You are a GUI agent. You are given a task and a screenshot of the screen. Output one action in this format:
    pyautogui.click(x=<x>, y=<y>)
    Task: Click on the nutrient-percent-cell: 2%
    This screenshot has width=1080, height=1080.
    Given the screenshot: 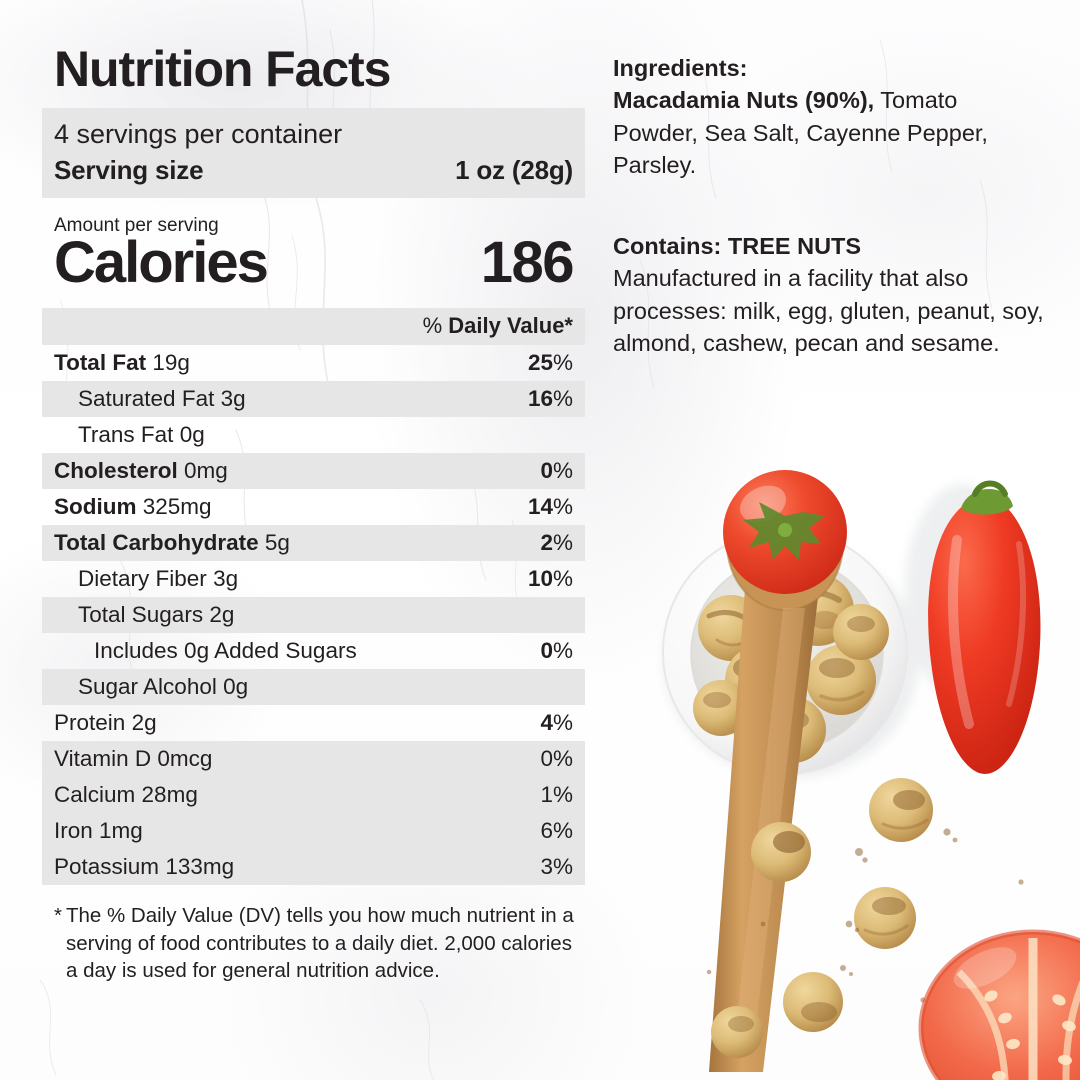 What is the action you would take?
    pyautogui.click(x=526, y=543)
    